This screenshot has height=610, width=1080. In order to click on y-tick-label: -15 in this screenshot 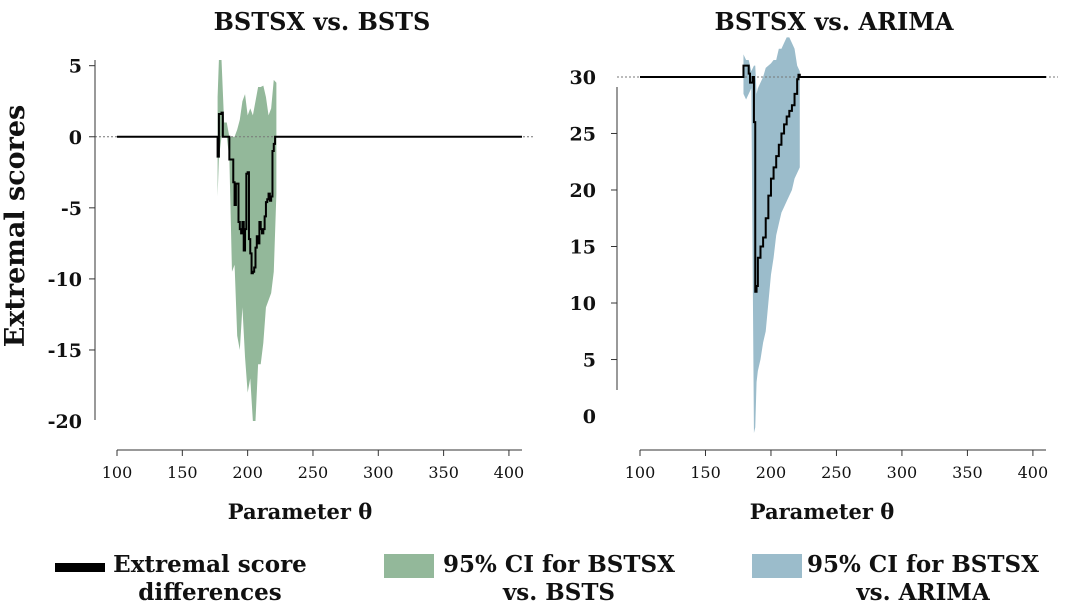, I will do `click(65, 351)`.